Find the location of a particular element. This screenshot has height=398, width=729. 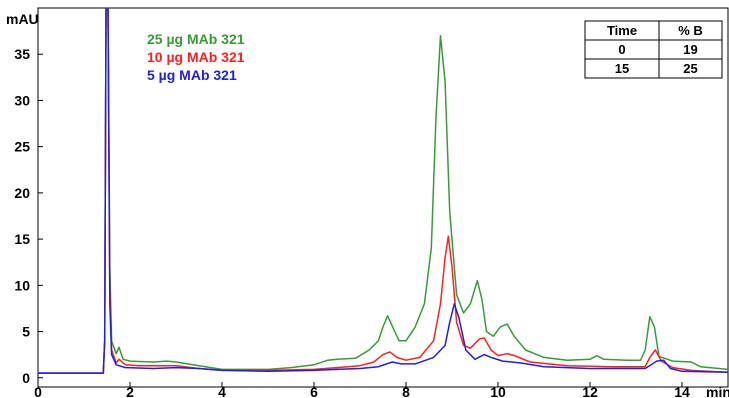

legend: 25 µg MAb 321 10 µg MAb 321 5 µg MAb 321 is located at coordinates (196, 57).